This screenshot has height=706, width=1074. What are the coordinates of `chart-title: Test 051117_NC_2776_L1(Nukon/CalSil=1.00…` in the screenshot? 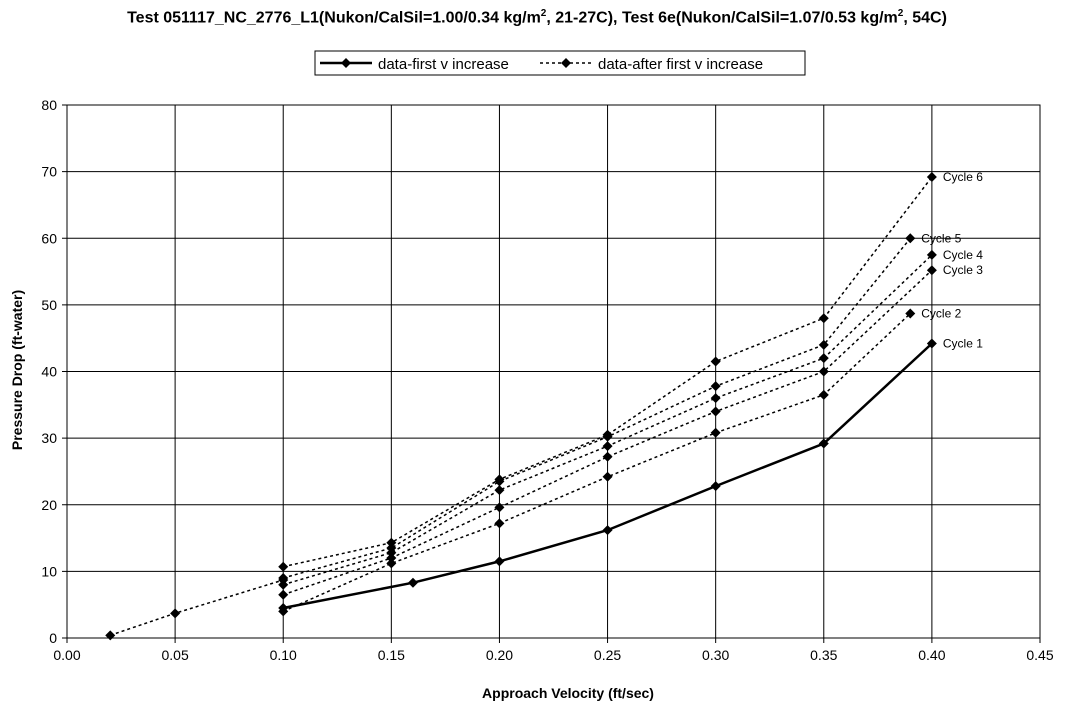 It's located at (537, 17).